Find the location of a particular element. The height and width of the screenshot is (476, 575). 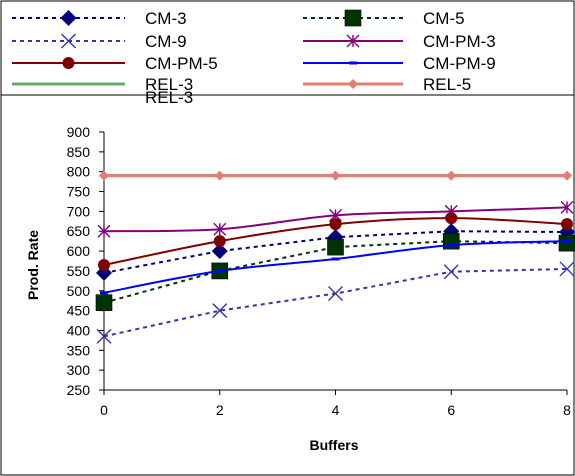

legend-entry-cm-9: CM-9 is located at coordinates (99, 41).